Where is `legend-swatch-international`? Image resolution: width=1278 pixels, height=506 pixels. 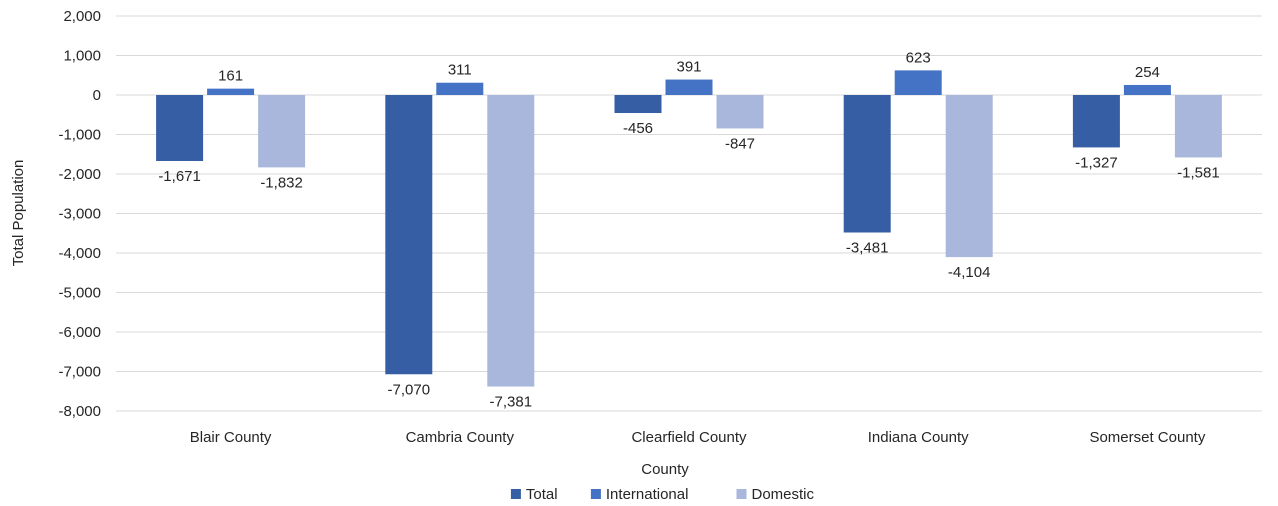
legend-swatch-international is located at coordinates (595, 494).